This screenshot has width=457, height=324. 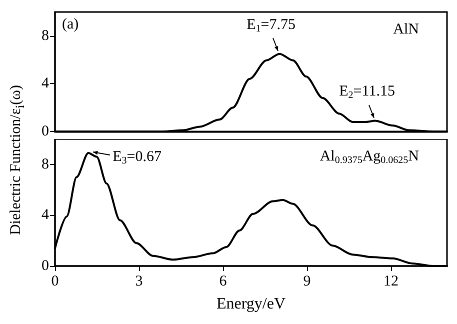 What do you see at coordinates (406, 30) in the screenshot?
I see `text: AlN` at bounding box center [406, 30].